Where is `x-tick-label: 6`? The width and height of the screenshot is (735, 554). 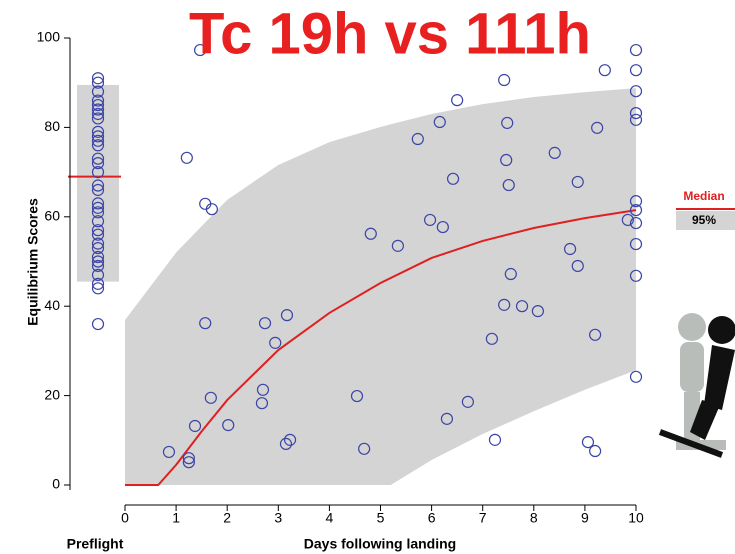
x-tick-label: 6 is located at coordinates (432, 518).